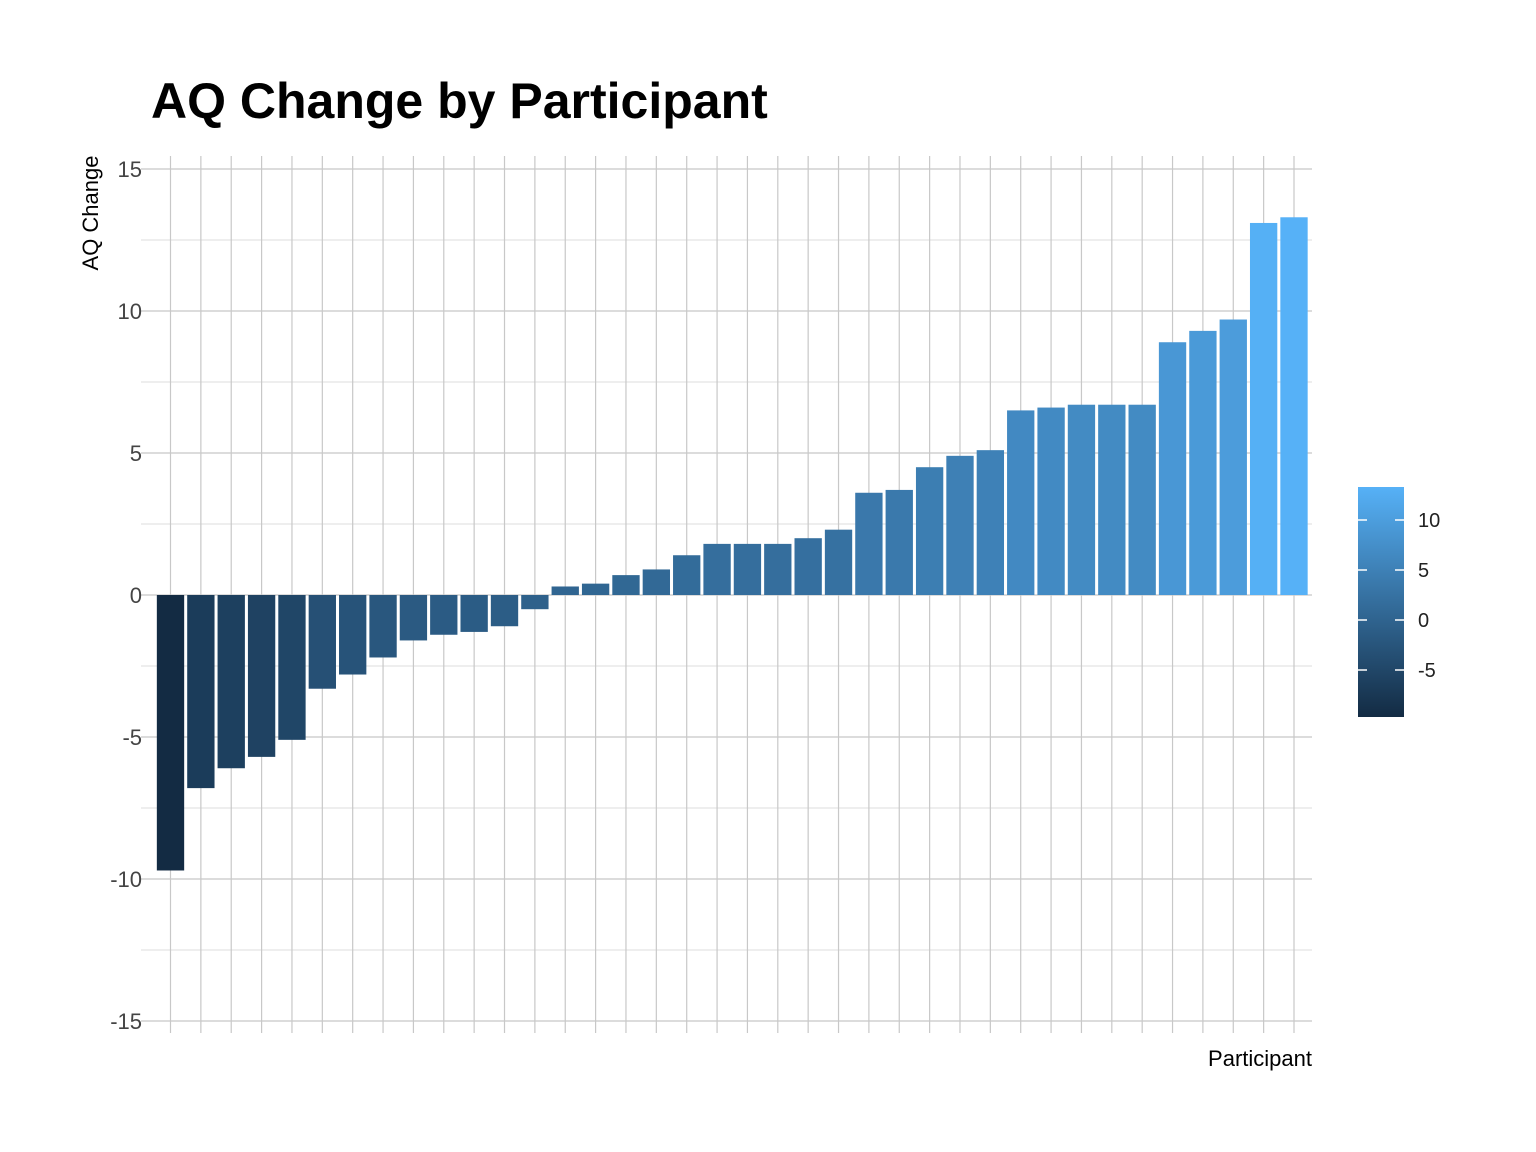 This screenshot has width=1536, height=1152. I want to click on y-axis-tick-labels: -15 -10 -5 0 5 10 15, so click(126, 595).